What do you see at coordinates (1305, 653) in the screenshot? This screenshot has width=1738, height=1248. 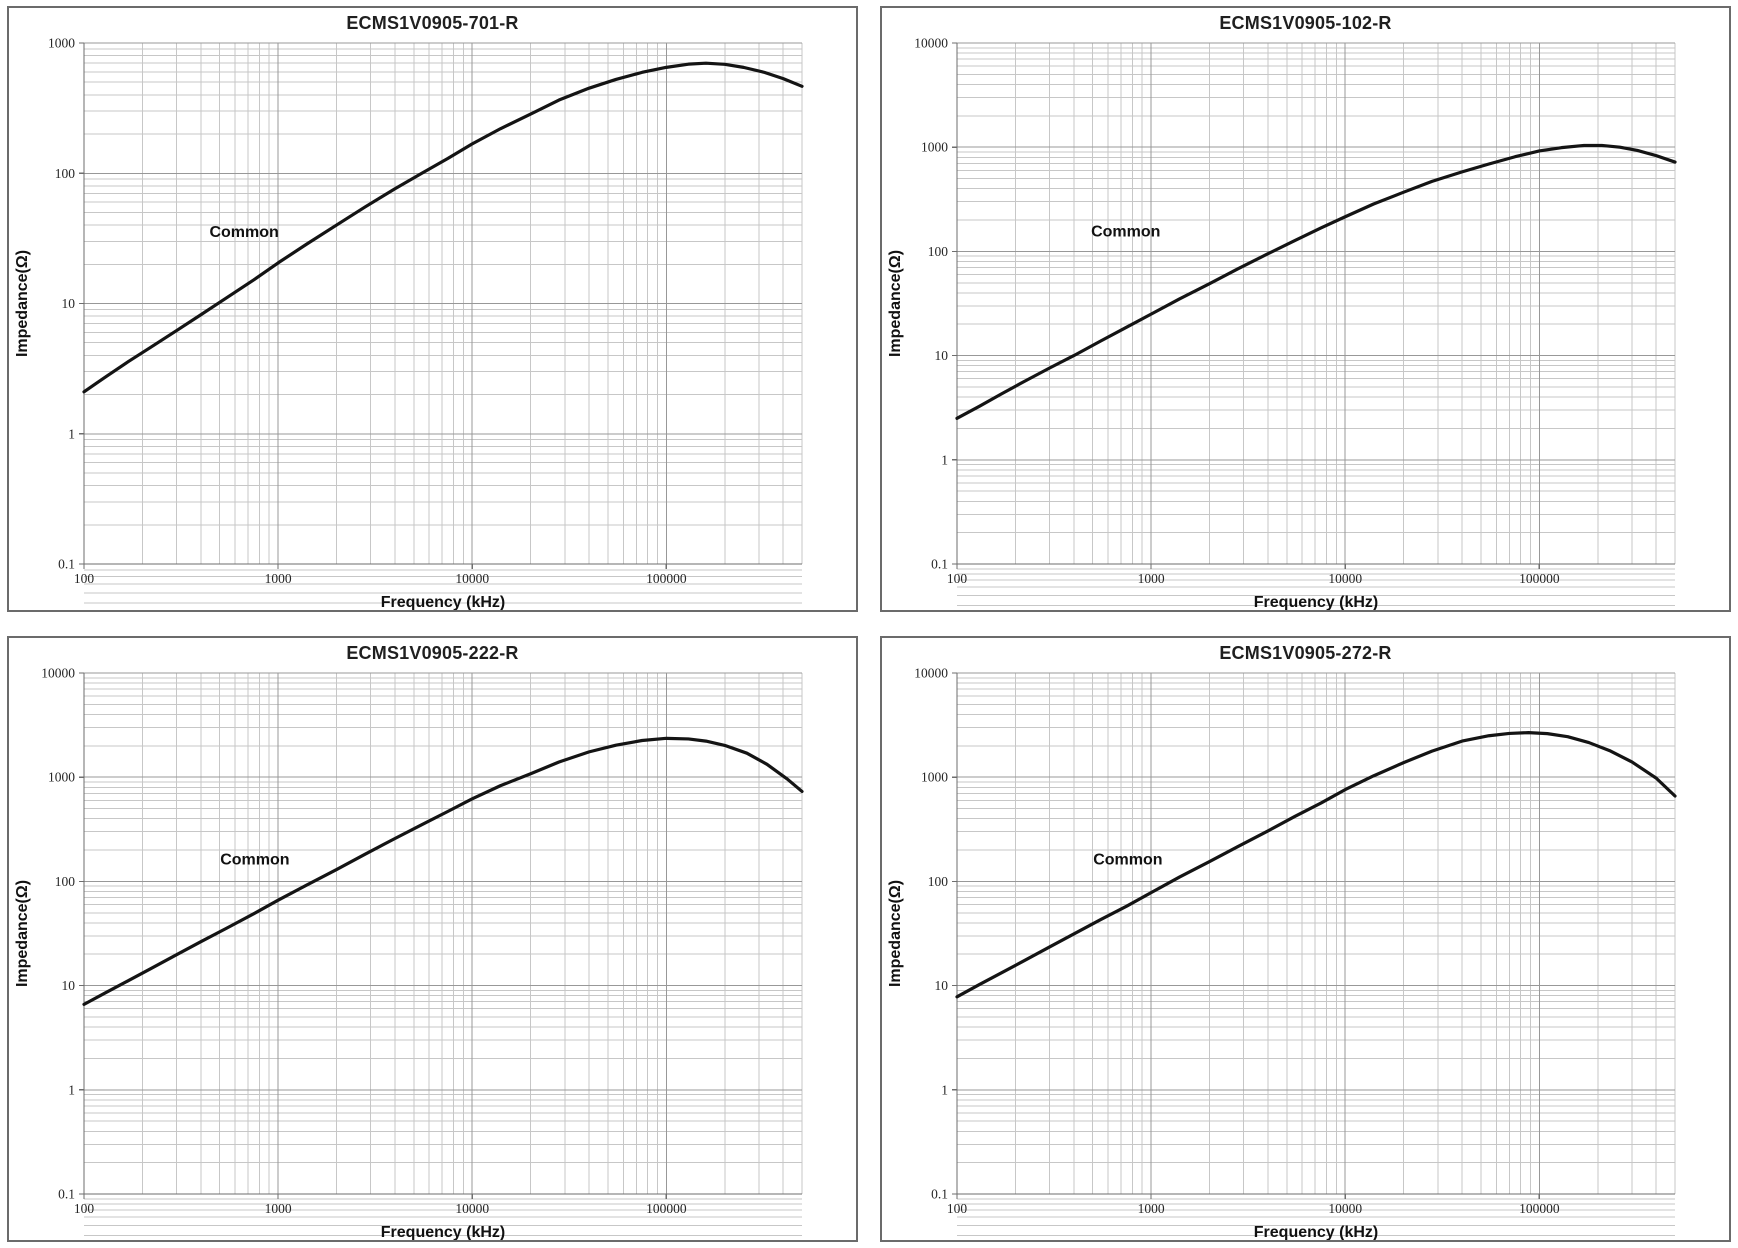 I see `chart-title: ECMS1V0905-272-R` at bounding box center [1305, 653].